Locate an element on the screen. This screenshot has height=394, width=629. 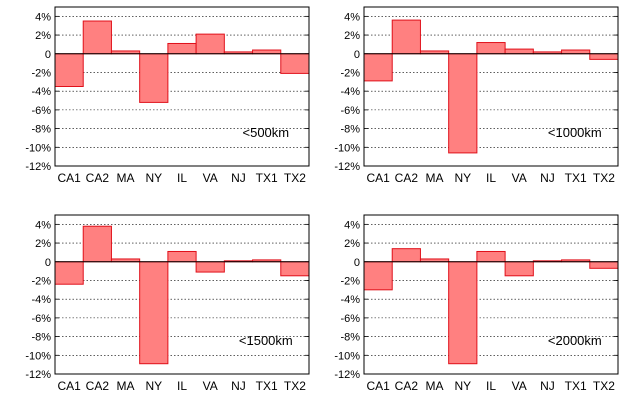
distance-annotation: <2000km is located at coordinates (575, 340).